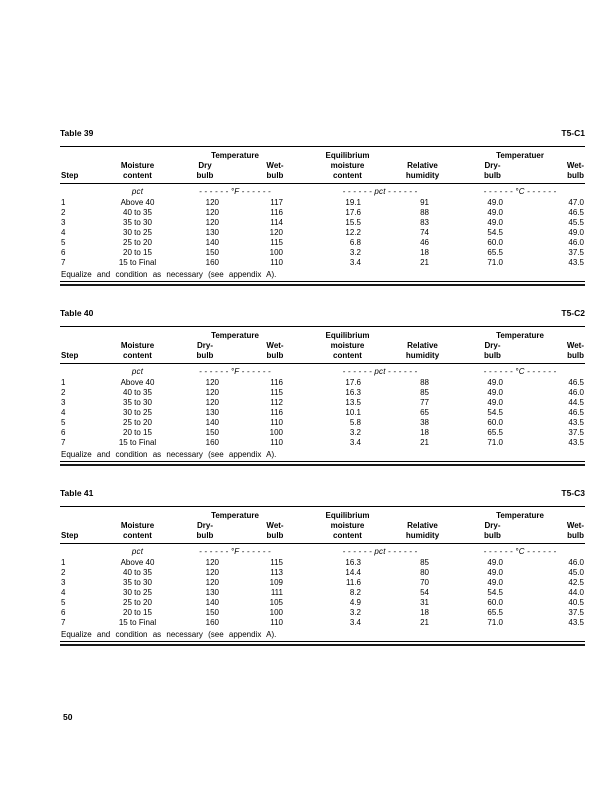 The image size is (612, 792). Describe the element at coordinates (85, 537) in the screenshot. I see `header-step: Step` at that location.